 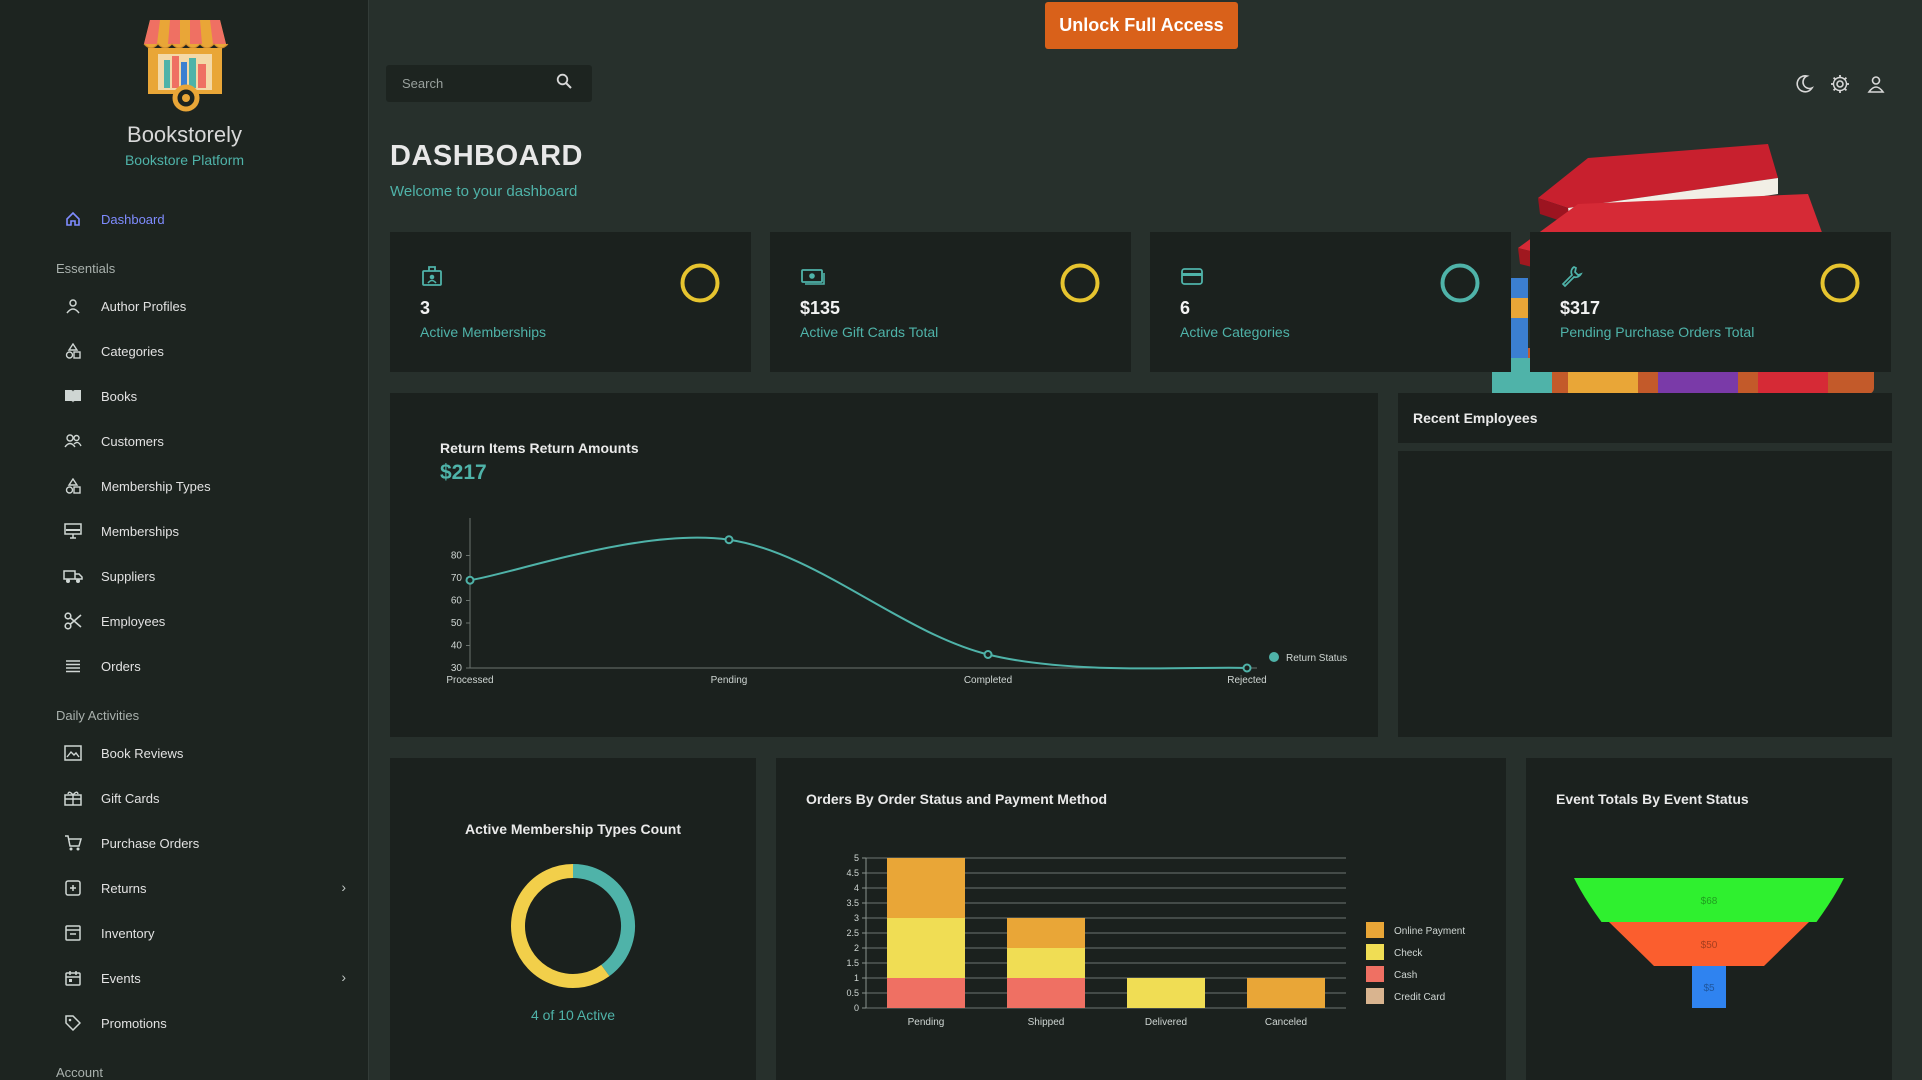 I want to click on chart-title: Event Totals By Event Status, so click(x=1652, y=799).